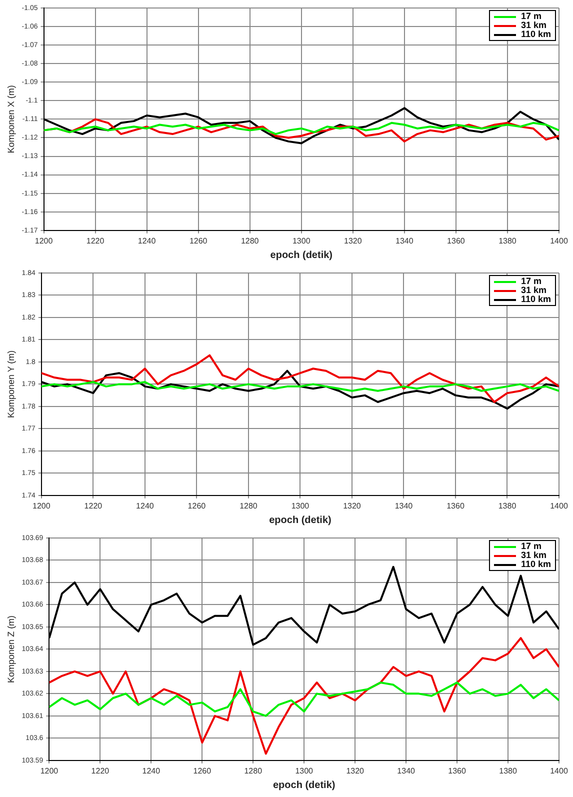  I want to click on y-axis-title: Komponen Y (m), so click(11, 384).